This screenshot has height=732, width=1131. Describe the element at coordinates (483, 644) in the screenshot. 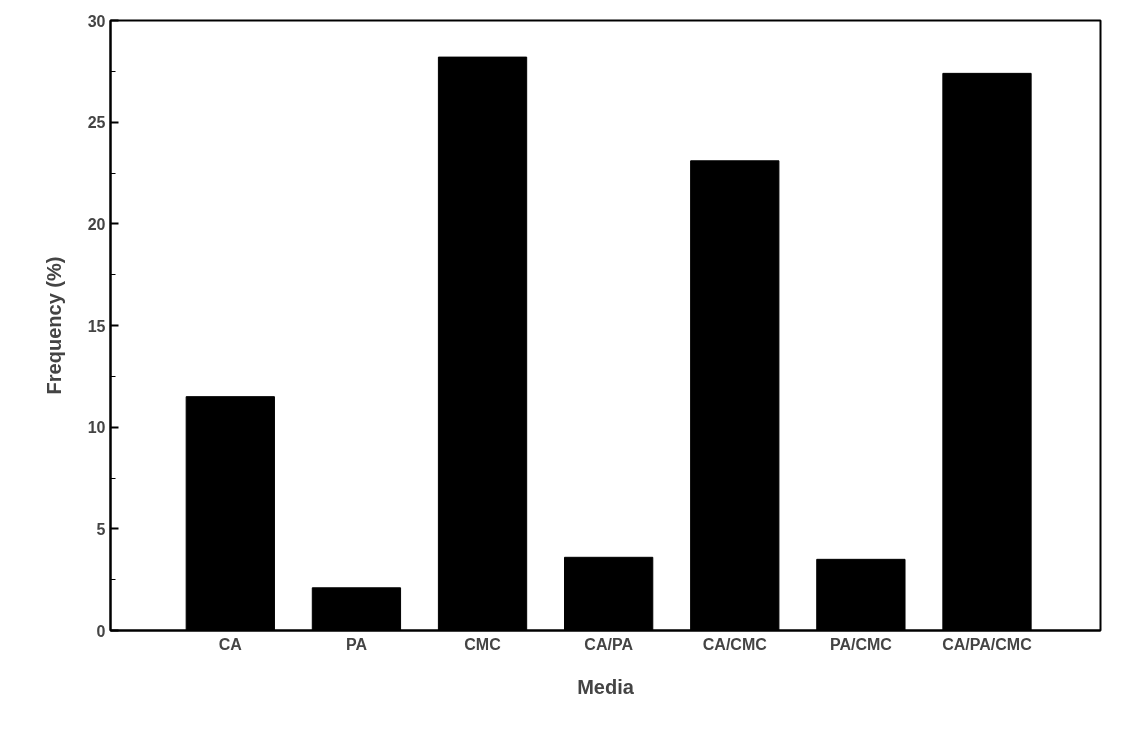

I see `x-tick-label: CMC` at that location.